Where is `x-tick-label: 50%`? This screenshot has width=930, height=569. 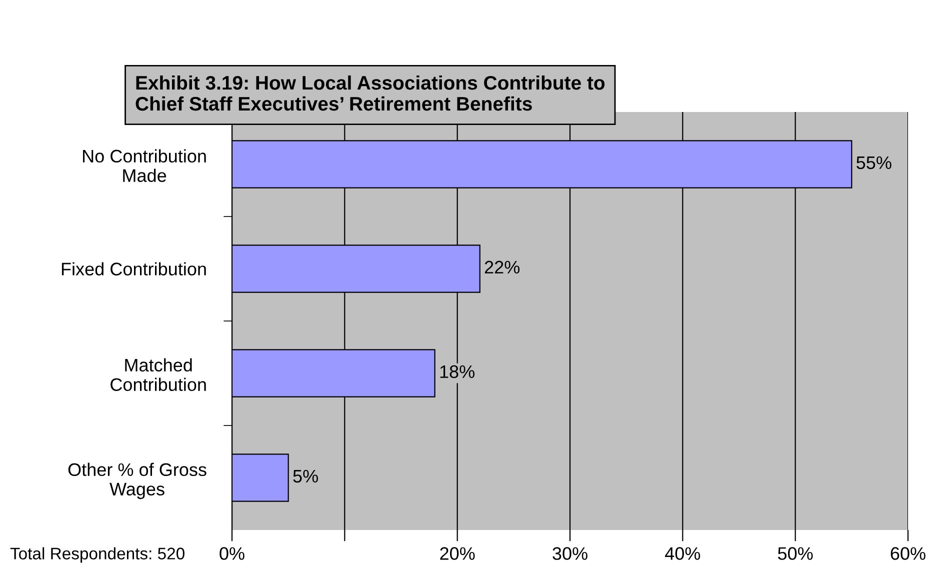 x-tick-label: 50% is located at coordinates (795, 553).